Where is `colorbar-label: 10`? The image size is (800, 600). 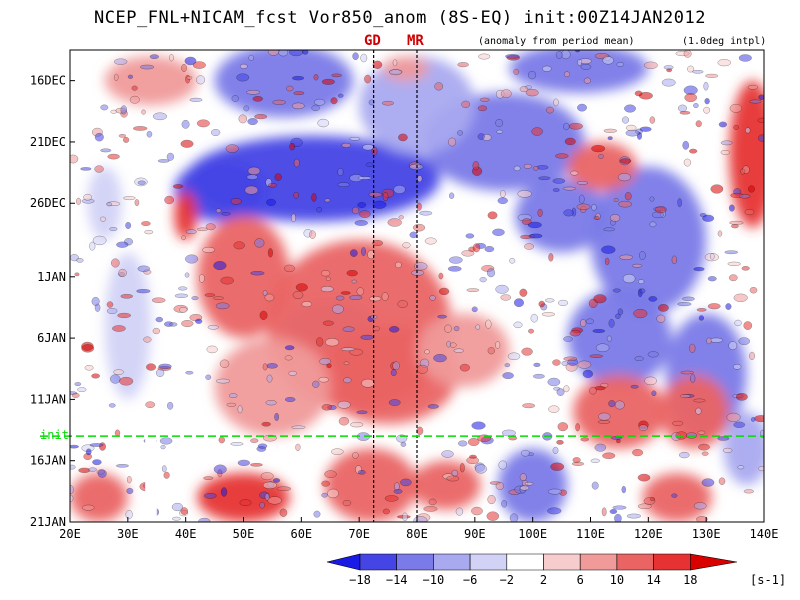 colorbar-label: 10 is located at coordinates (617, 580).